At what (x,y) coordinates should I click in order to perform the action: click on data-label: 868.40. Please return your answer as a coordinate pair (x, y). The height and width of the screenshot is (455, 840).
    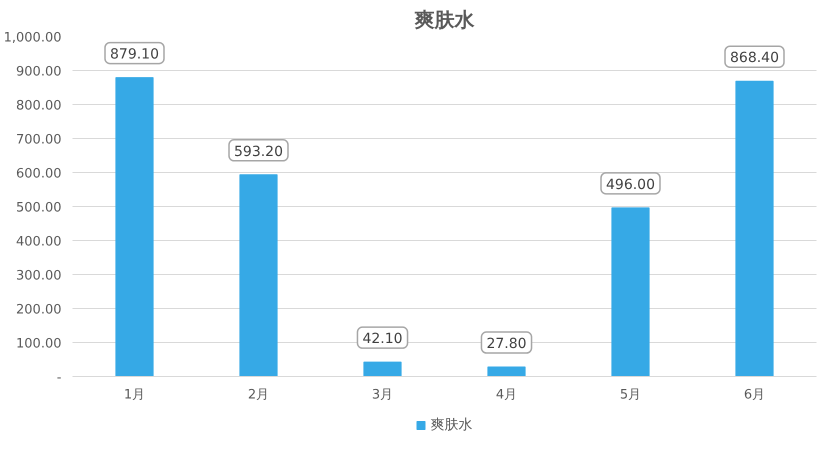
    Looking at the image, I should click on (755, 58).